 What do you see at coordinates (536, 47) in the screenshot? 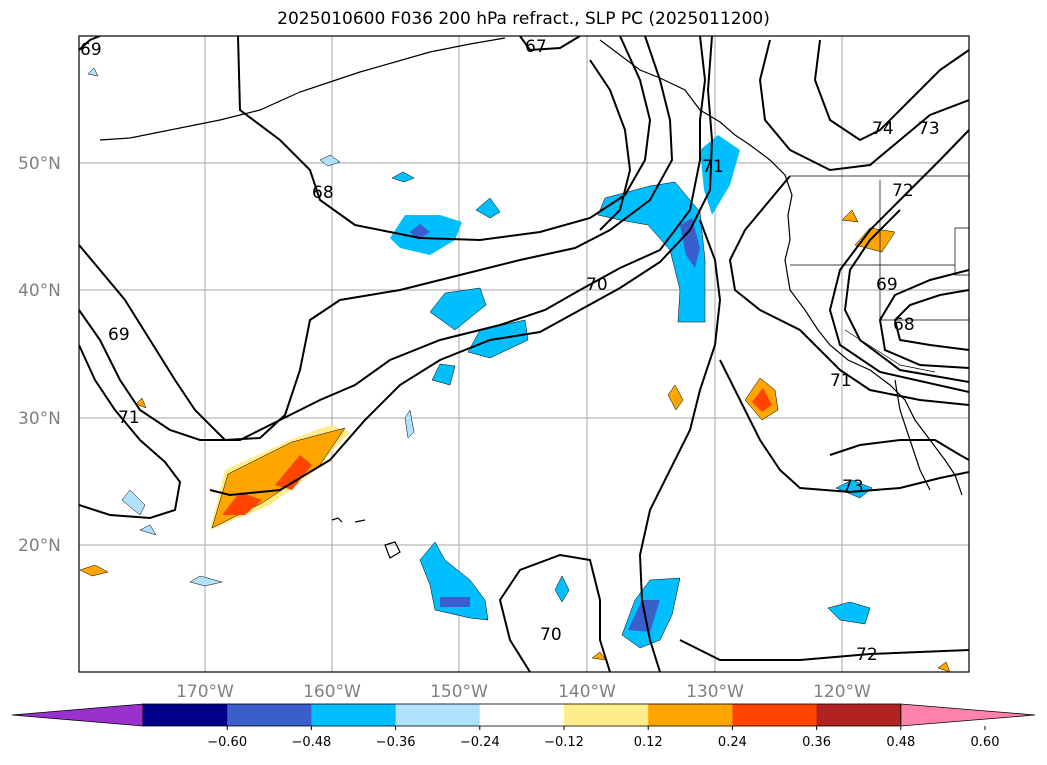
I see `contour-label: 67` at bounding box center [536, 47].